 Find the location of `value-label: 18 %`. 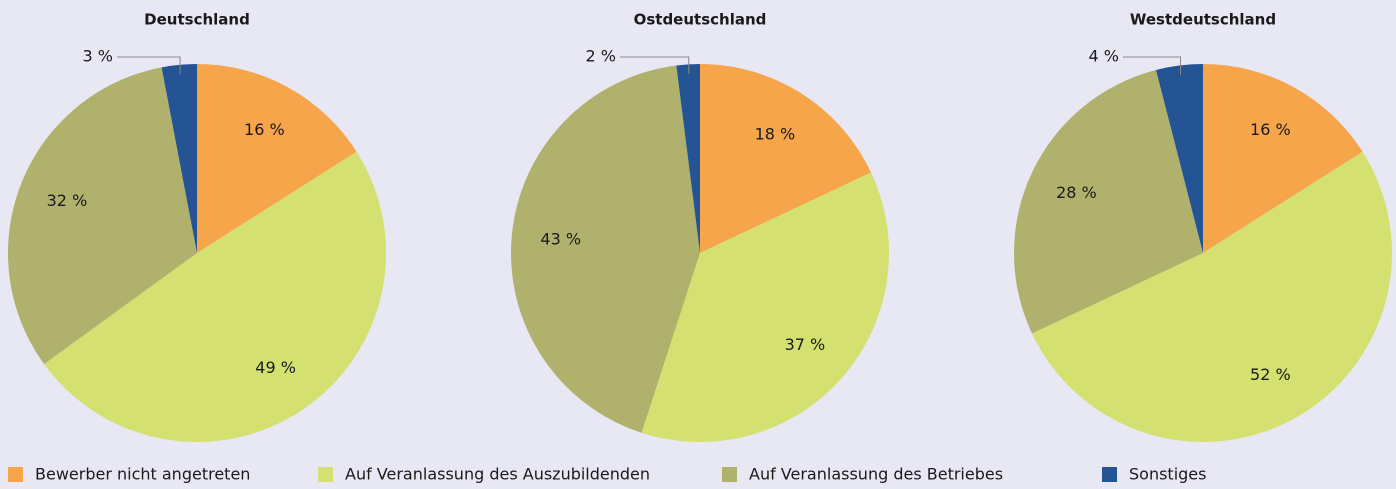

value-label: 18 % is located at coordinates (775, 133).